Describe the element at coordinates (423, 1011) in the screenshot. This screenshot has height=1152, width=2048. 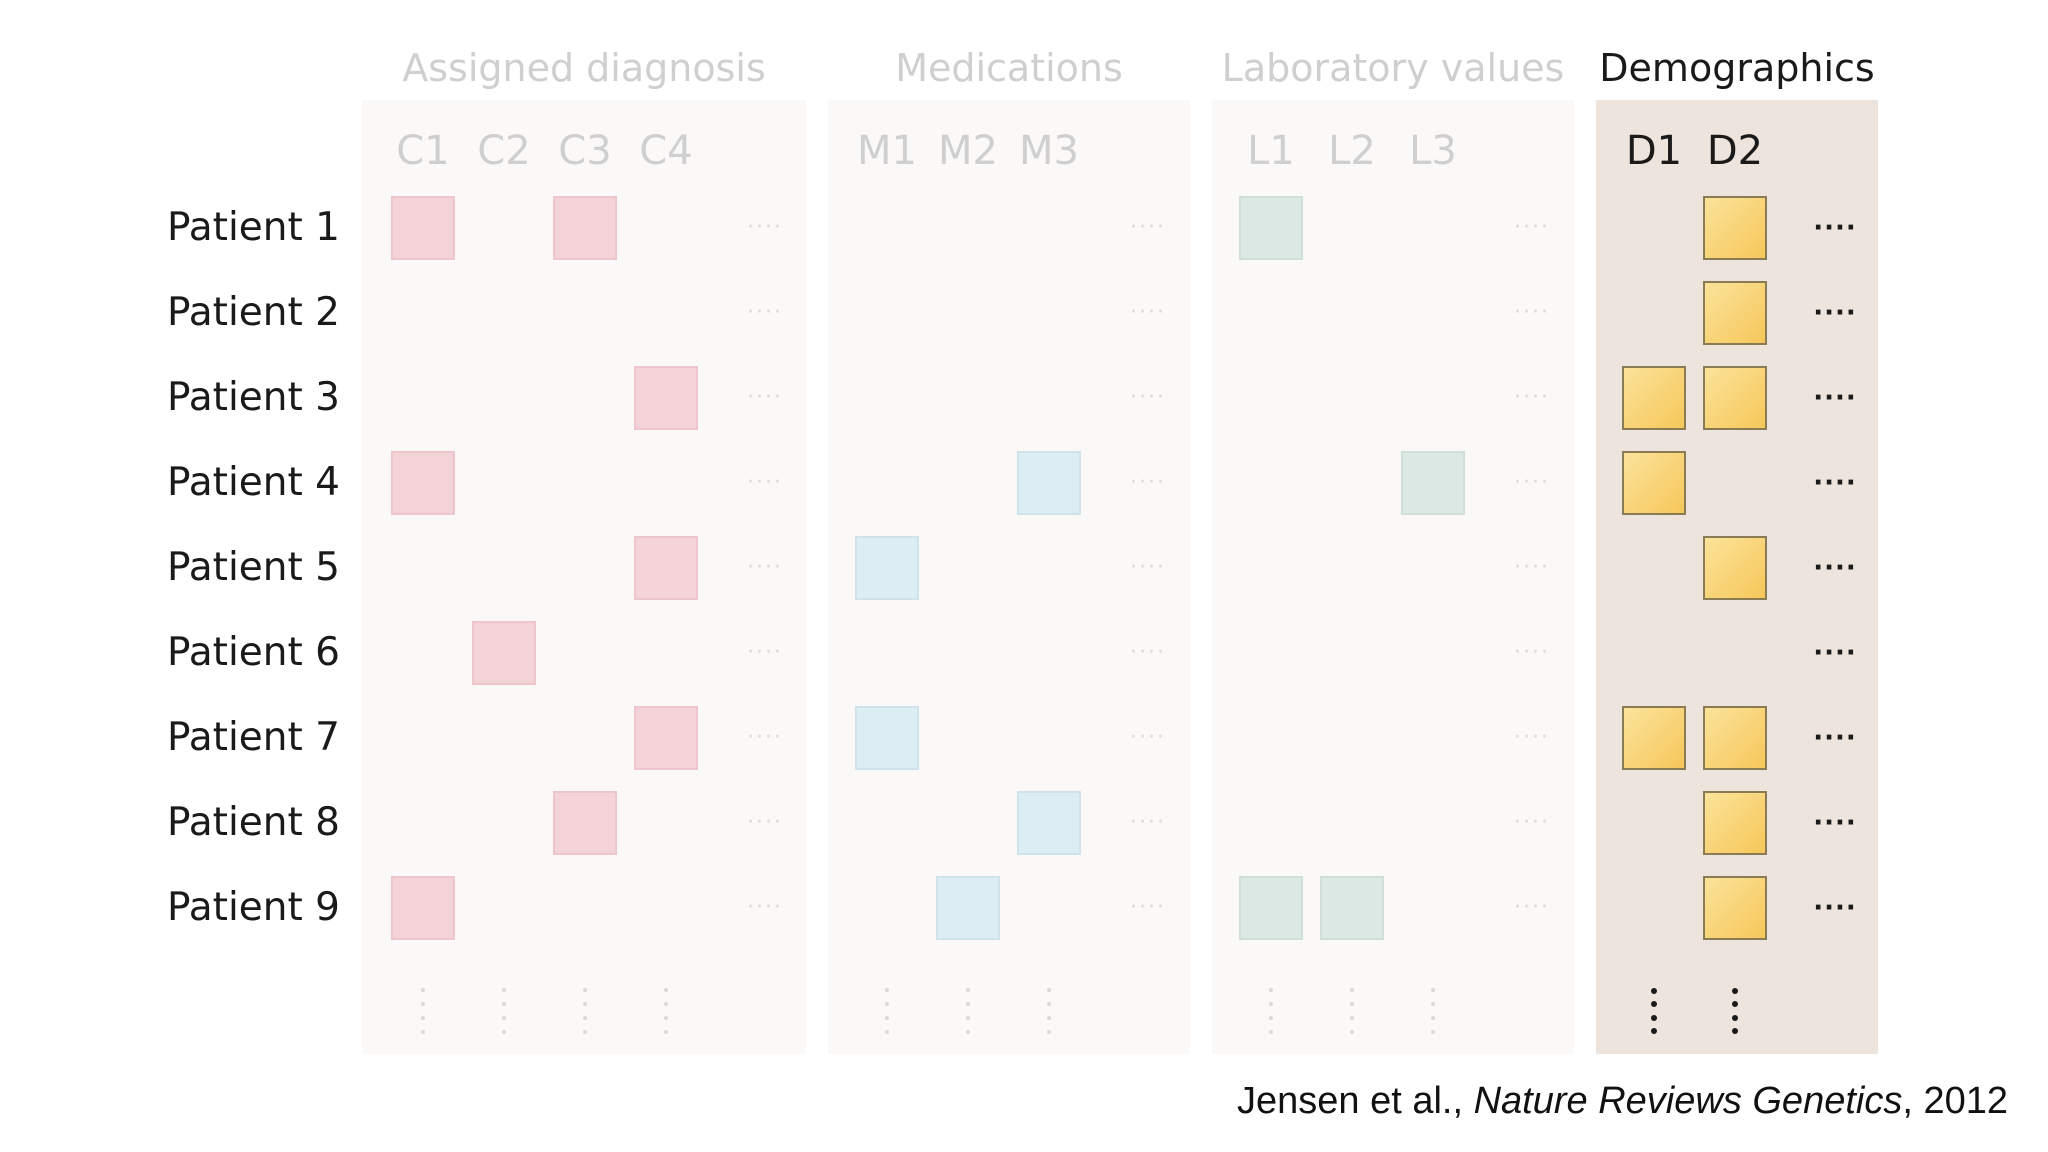
I see `vertical-ellipsis-c1` at that location.